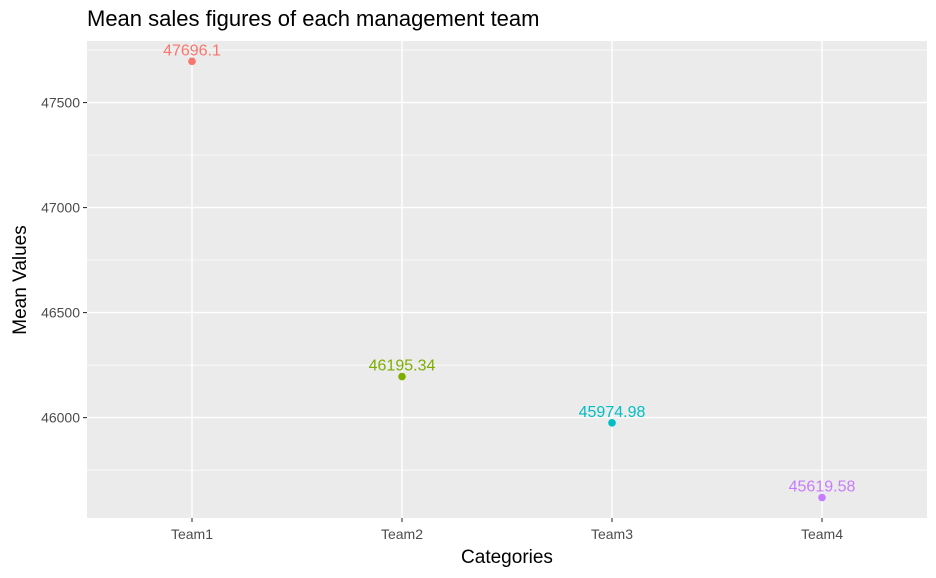 The width and height of the screenshot is (936, 578). Describe the element at coordinates (192, 50) in the screenshot. I see `data-label: 47696.1` at that location.